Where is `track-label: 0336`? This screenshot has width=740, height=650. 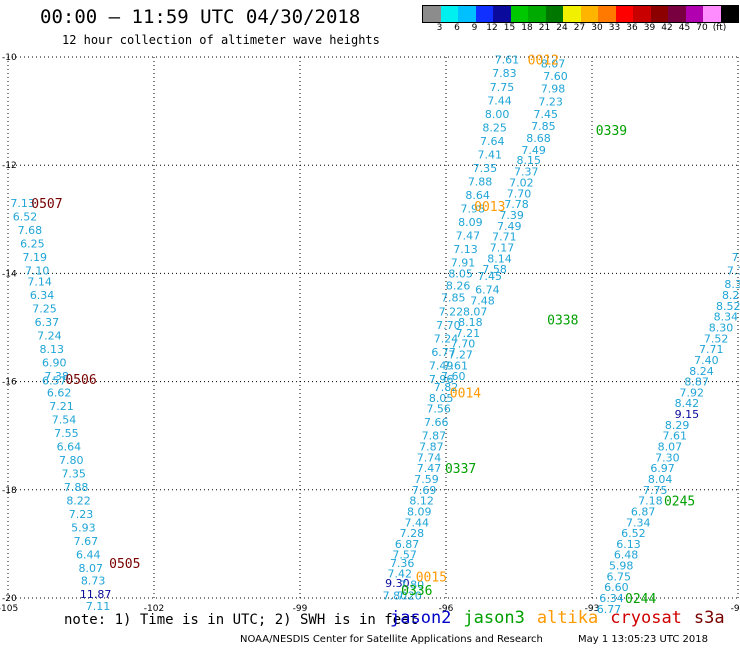 track-label: 0336 is located at coordinates (416, 591).